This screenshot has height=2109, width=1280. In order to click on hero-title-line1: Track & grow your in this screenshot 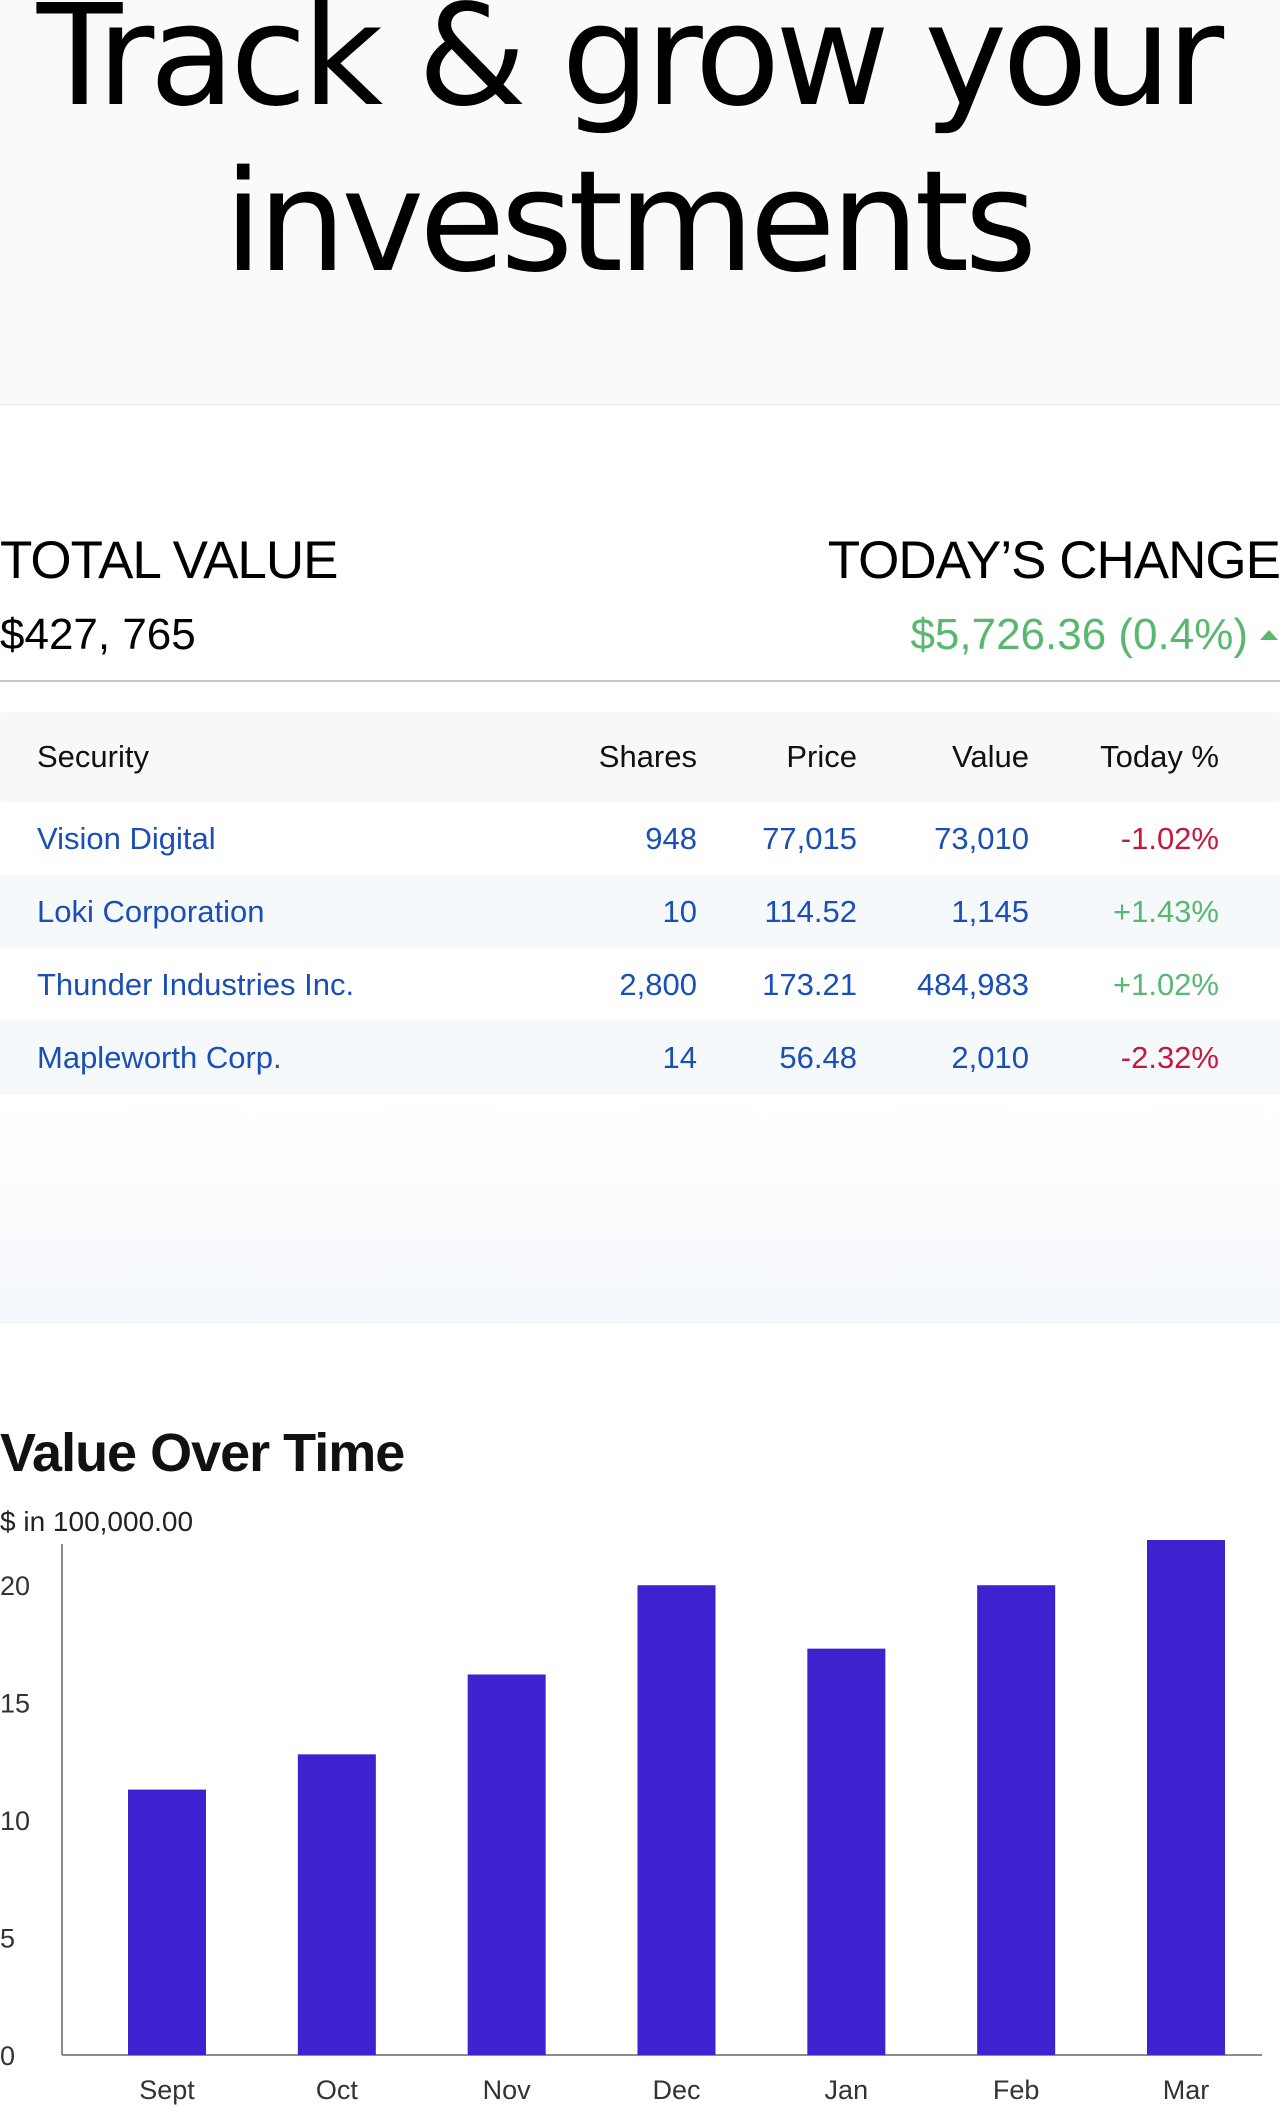, I will do `click(630, 69)`.